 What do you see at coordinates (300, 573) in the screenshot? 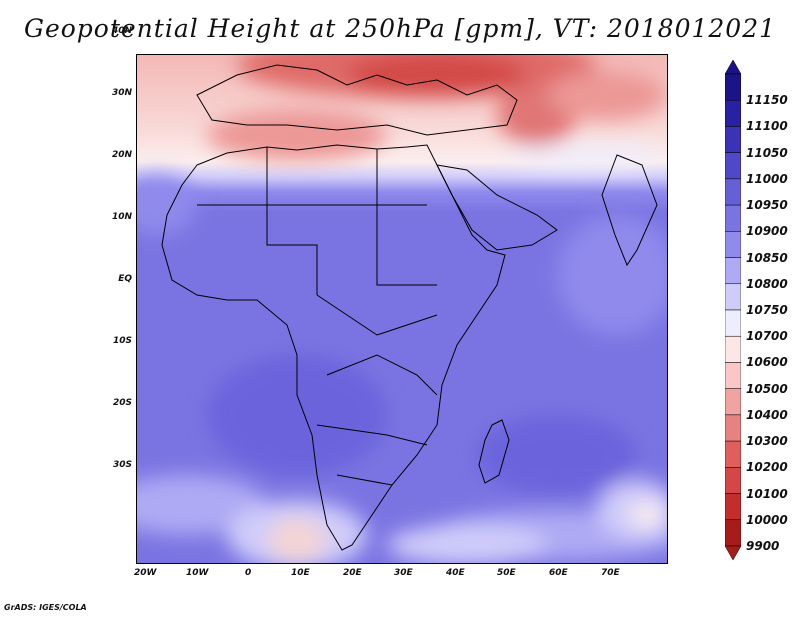
I see `lon-label-10e: 10E` at bounding box center [300, 573].